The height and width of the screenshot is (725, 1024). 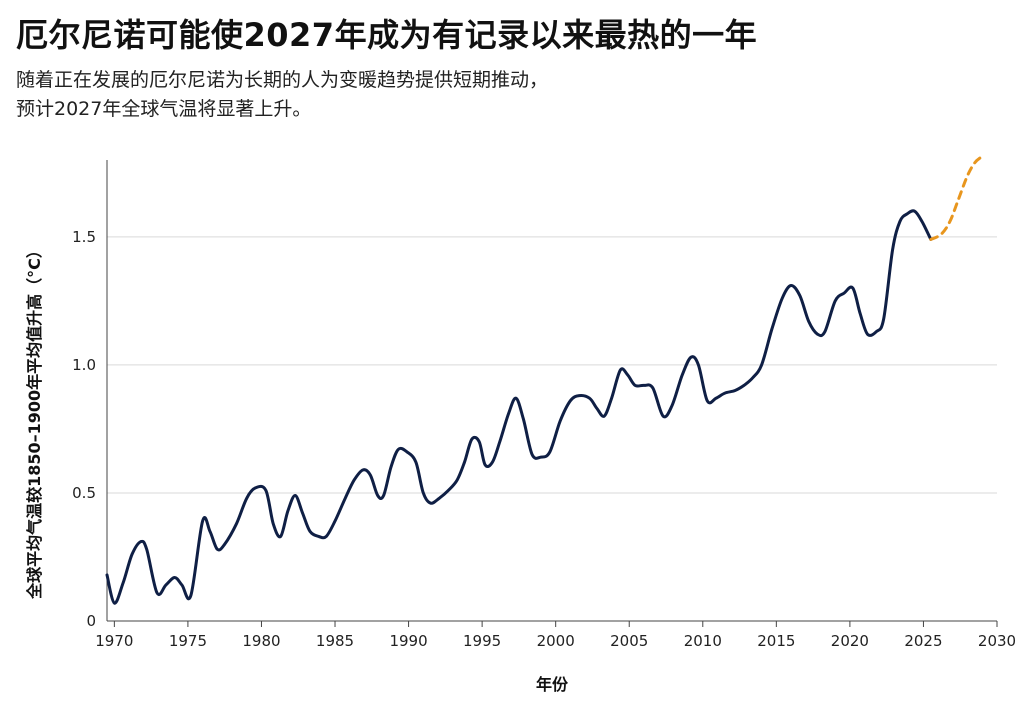 I want to click on x-tick-label: 2000, so click(x=556, y=641).